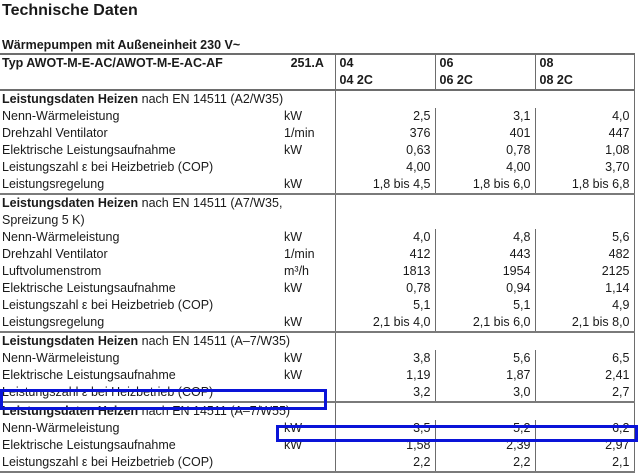  Describe the element at coordinates (484, 393) in the screenshot. I see `row-value: 3,0` at that location.